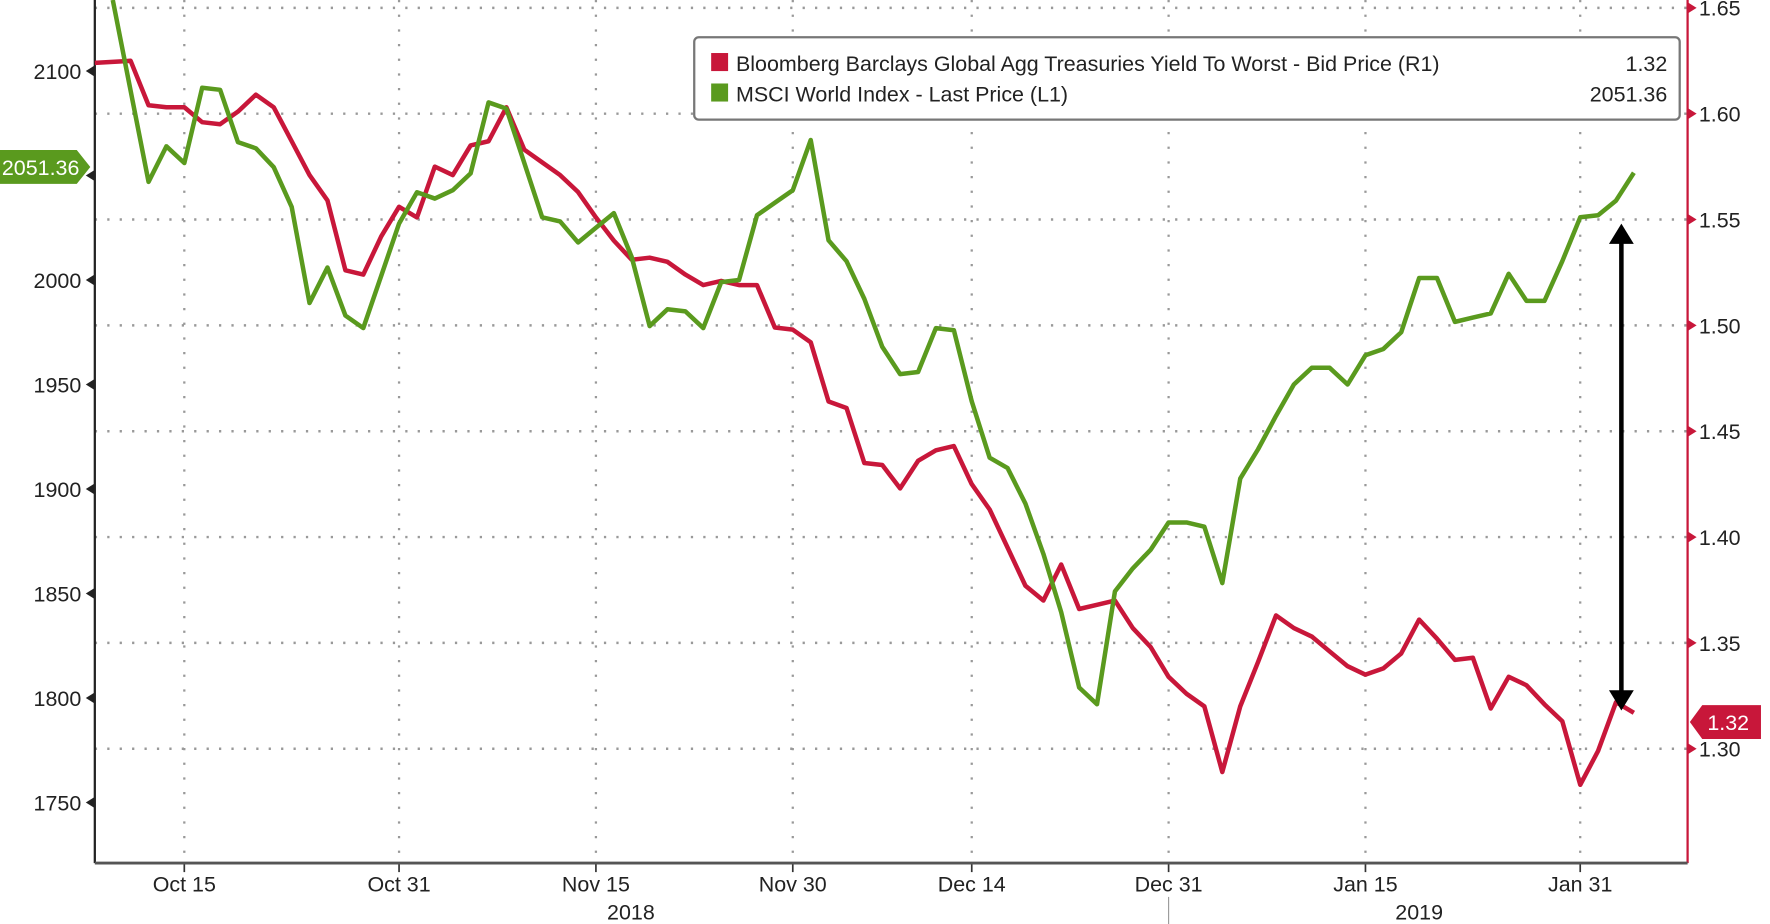  What do you see at coordinates (1720, 326) in the screenshot?
I see `right-tick-label: 1.50` at bounding box center [1720, 326].